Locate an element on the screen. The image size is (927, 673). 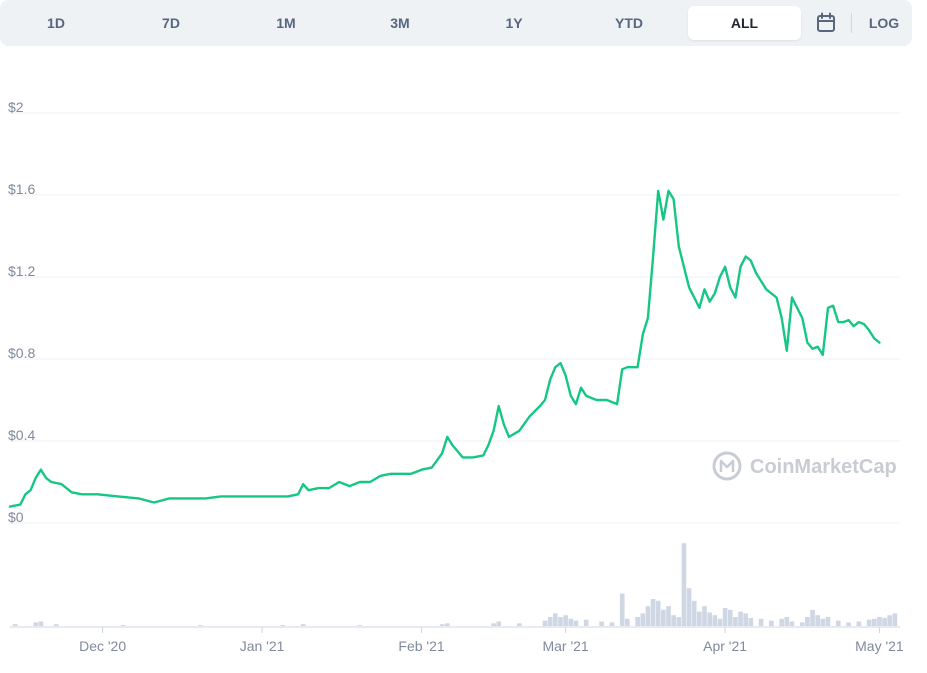
x-tick-label: Mar '21 is located at coordinates (565, 646).